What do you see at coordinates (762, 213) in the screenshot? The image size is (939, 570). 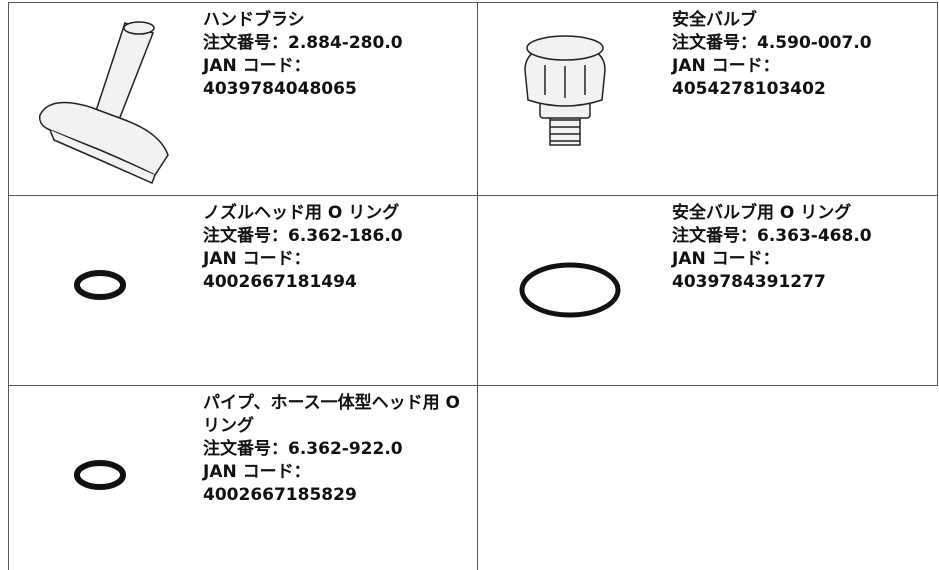 I see `part-name: 安全バルブ用 O リング` at bounding box center [762, 213].